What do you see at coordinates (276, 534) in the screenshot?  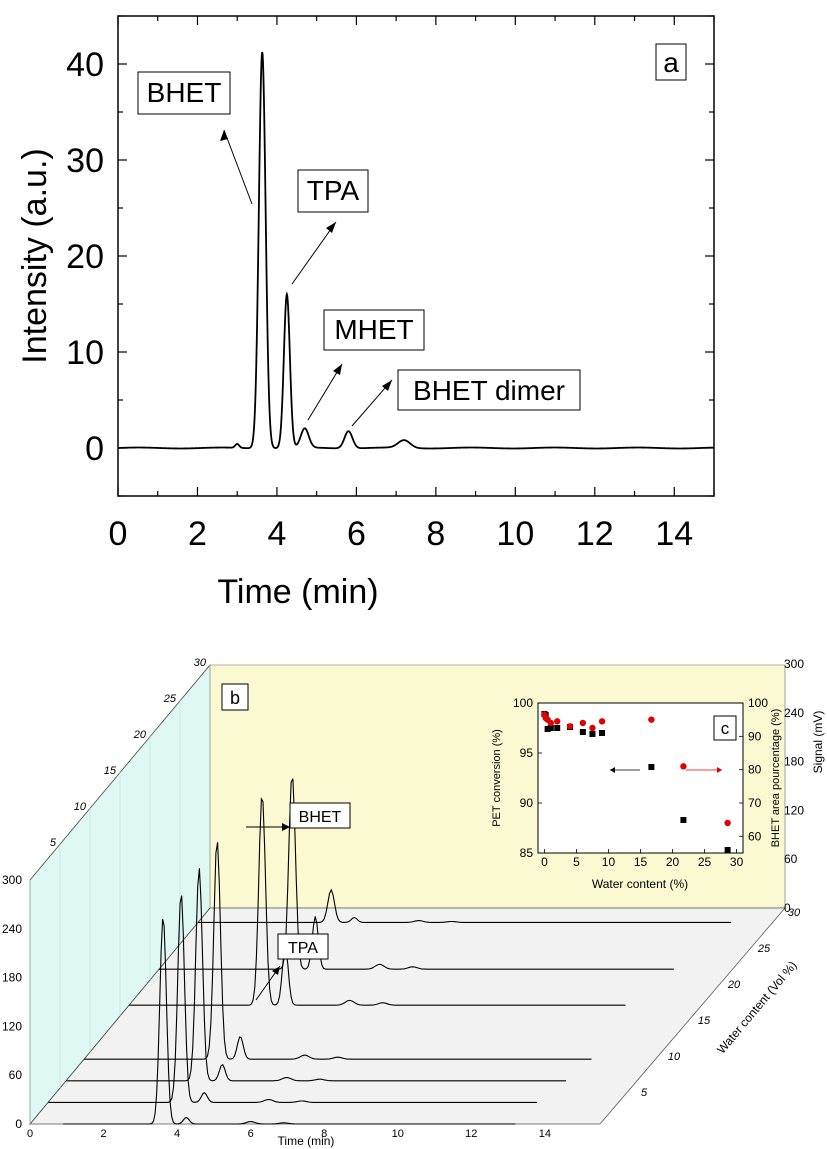 I see `x-tick-label: 4` at bounding box center [276, 534].